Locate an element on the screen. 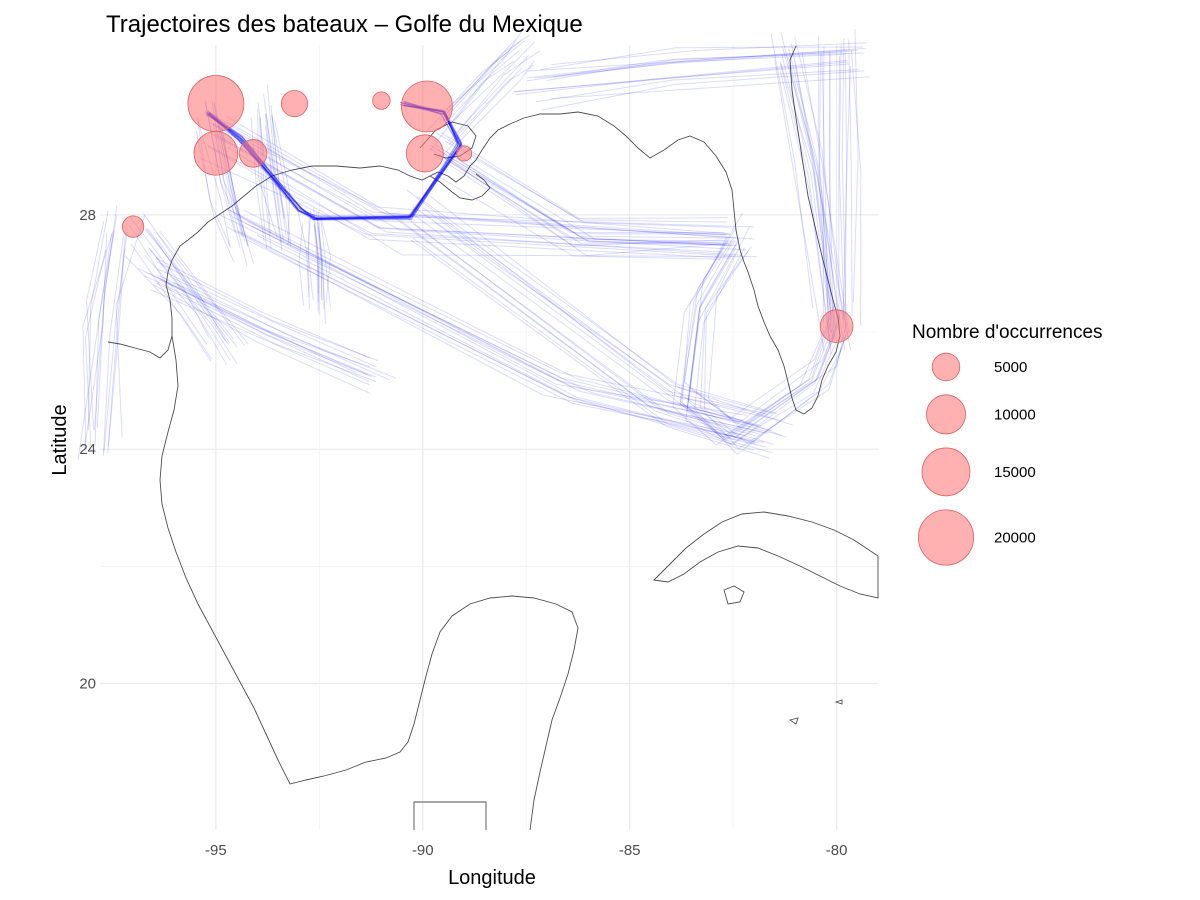 Image resolution: width=1200 pixels, height=900 pixels. legend-label: 5000 is located at coordinates (1010, 367).